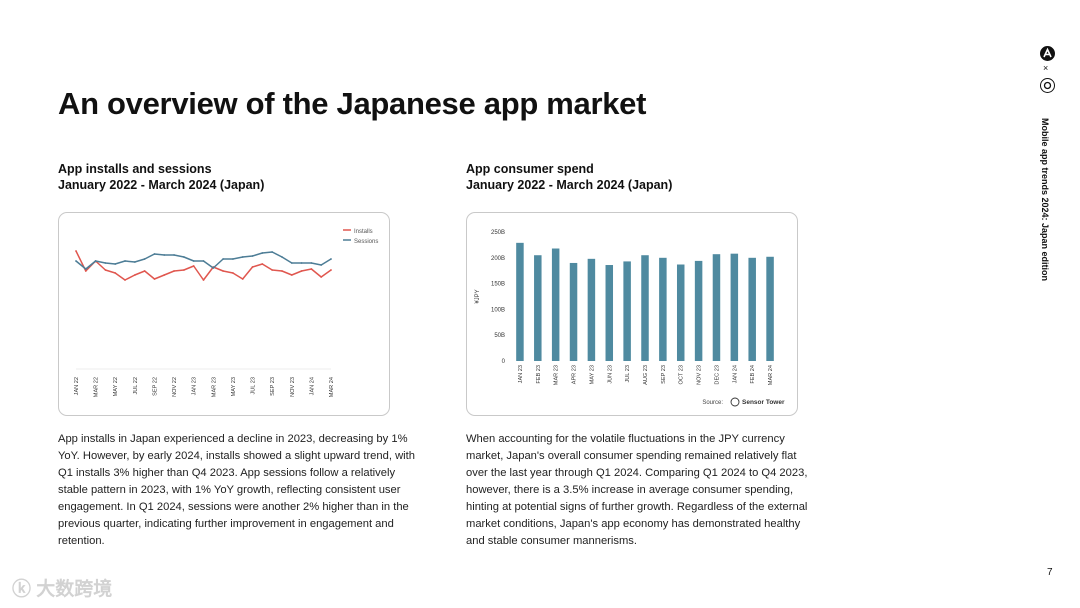  Describe the element at coordinates (22, 589) in the screenshot. I see `watermark-logo-icon: ⓚ` at that location.